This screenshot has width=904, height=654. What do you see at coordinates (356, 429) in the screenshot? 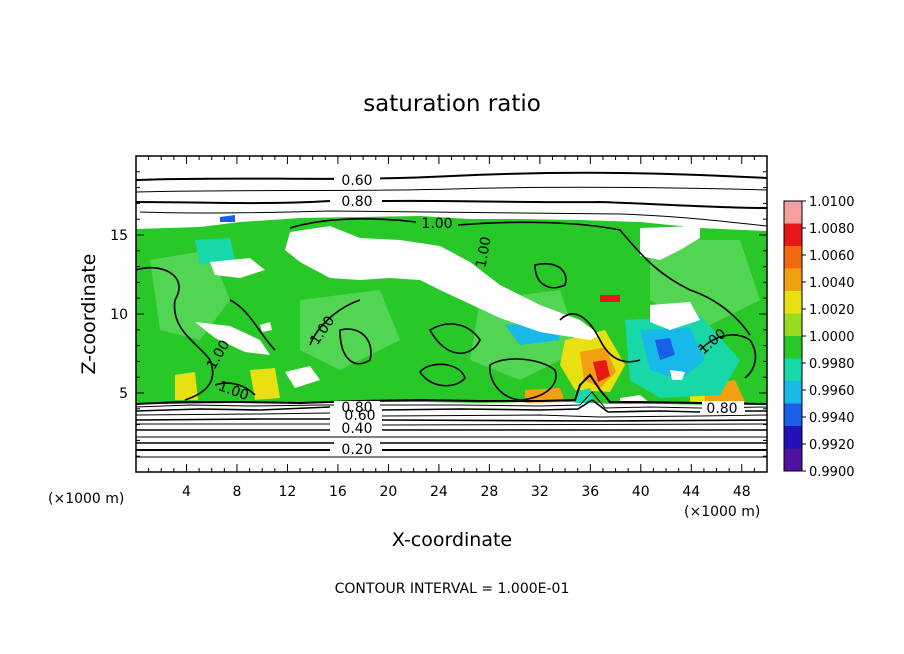
I see `contour-label: 0.40` at bounding box center [356, 429].